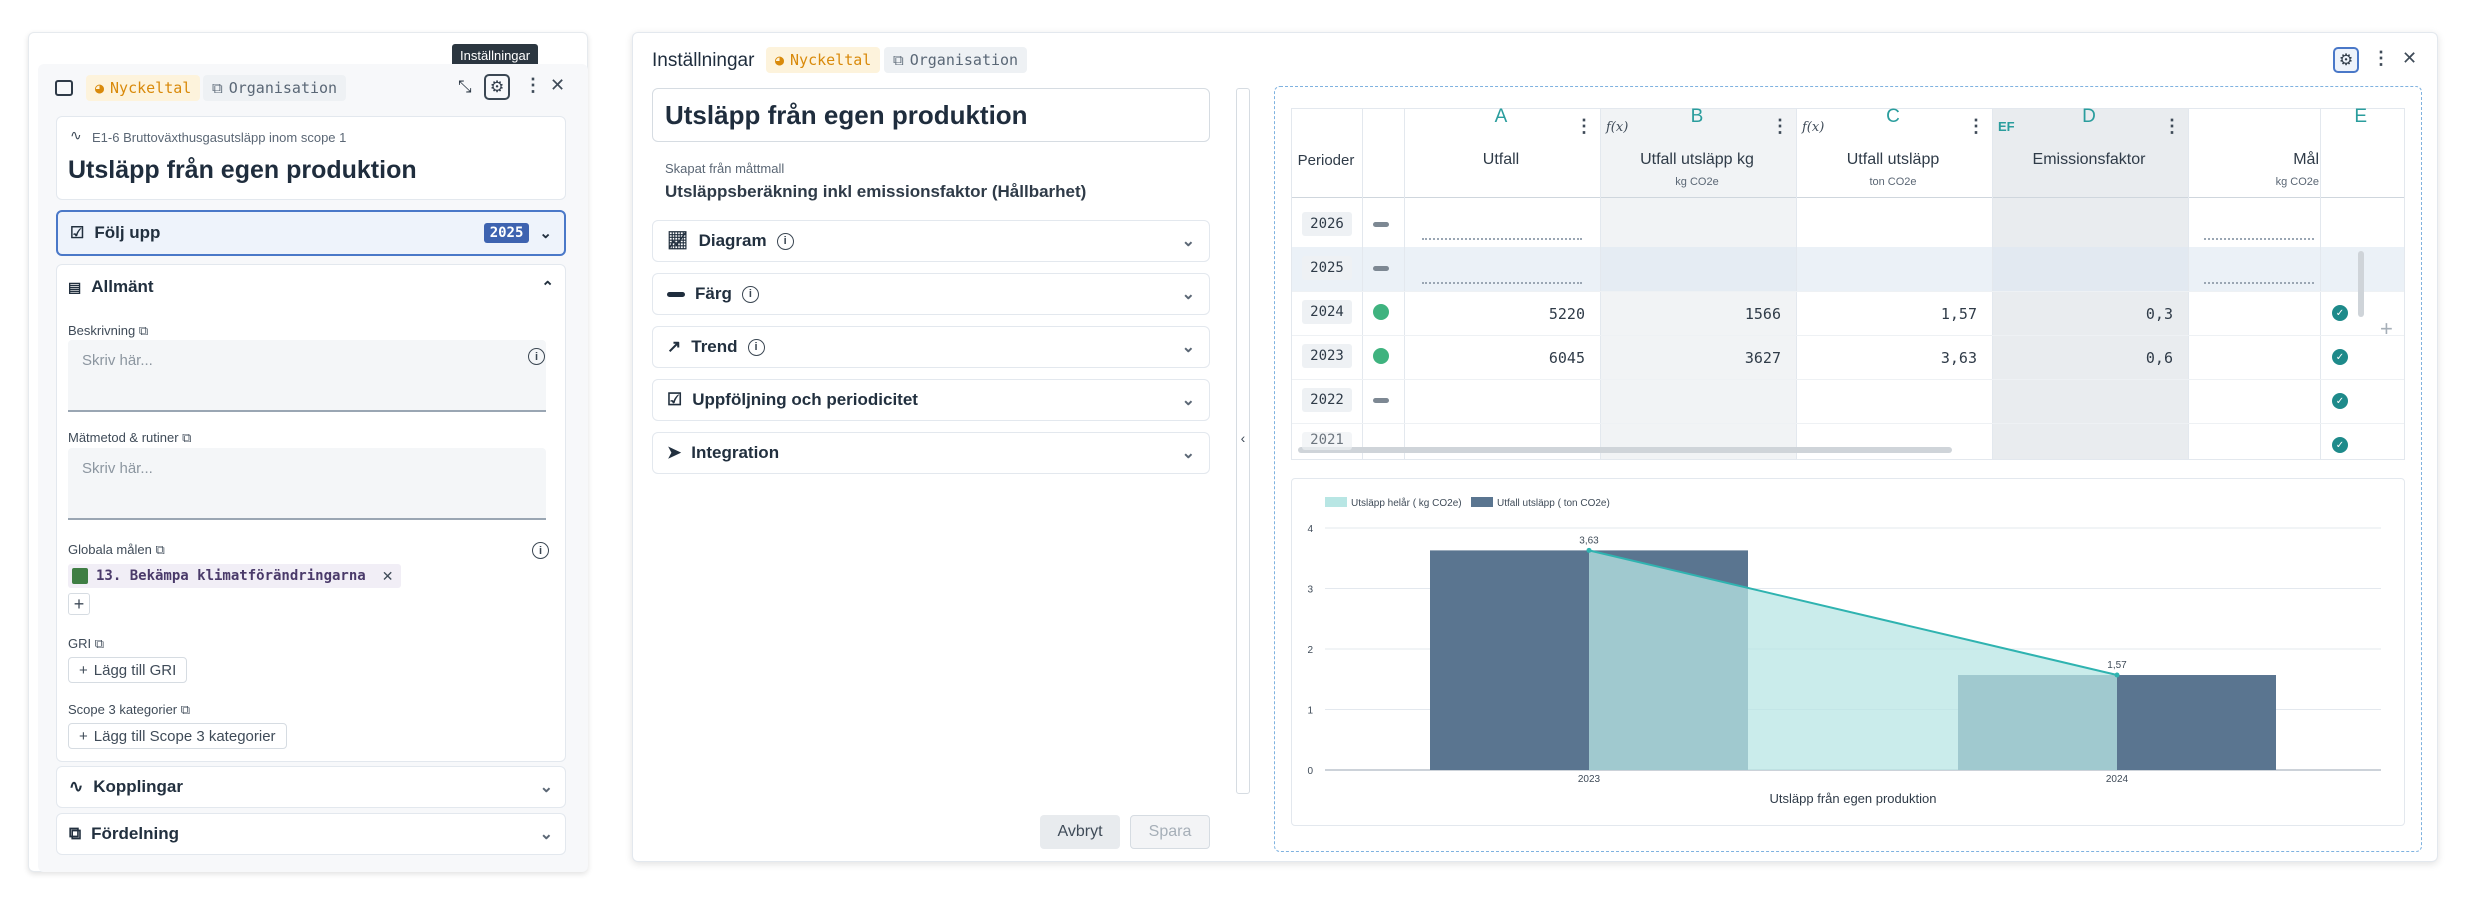  I want to click on name-input: Utsläpp från egen produktion, so click(931, 115).